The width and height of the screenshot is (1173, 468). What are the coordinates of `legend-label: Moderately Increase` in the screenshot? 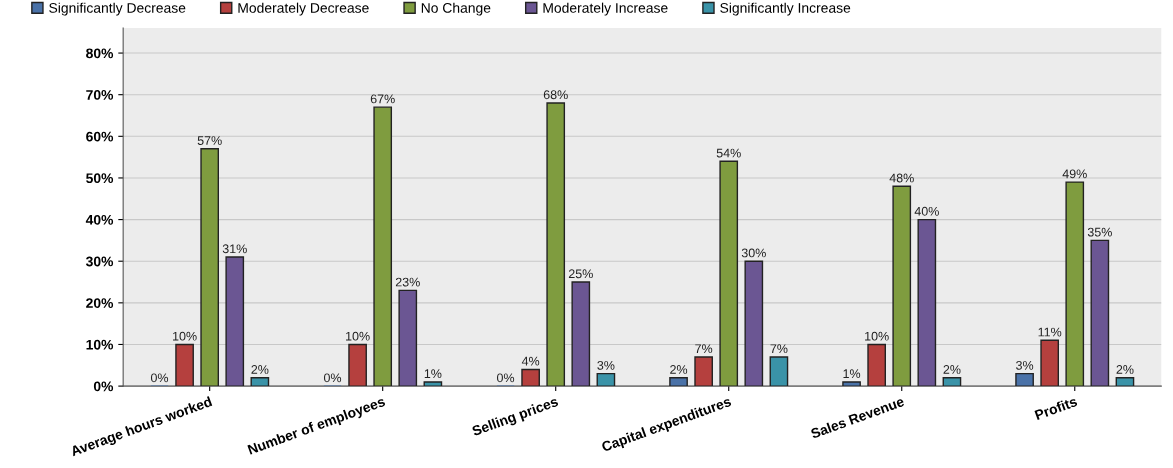 It's located at (605, 9).